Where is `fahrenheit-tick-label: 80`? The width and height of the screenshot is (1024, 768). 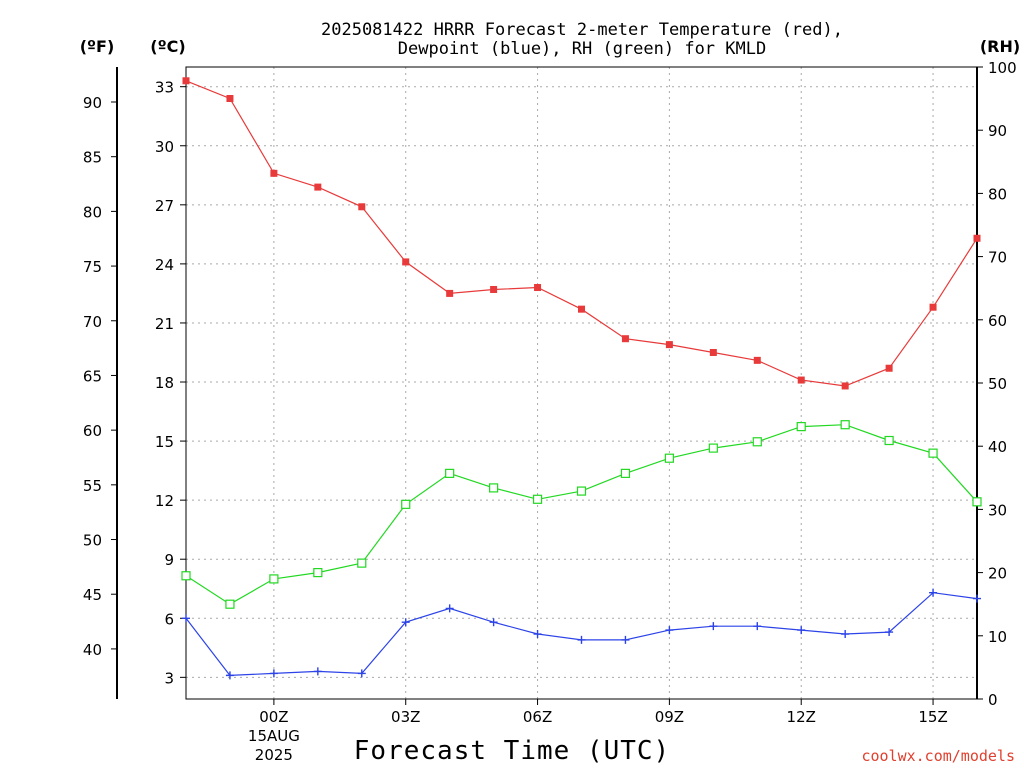 fahrenheit-tick-label: 80 is located at coordinates (92, 212).